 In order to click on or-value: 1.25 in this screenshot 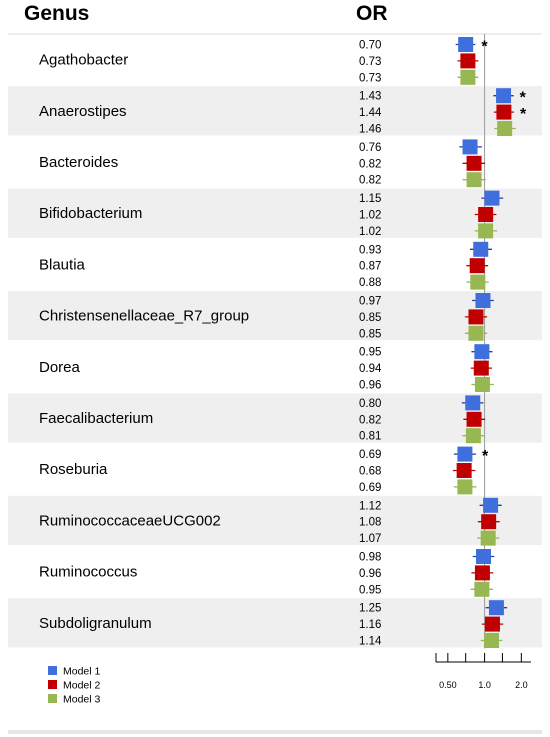, I will do `click(370, 609)`.